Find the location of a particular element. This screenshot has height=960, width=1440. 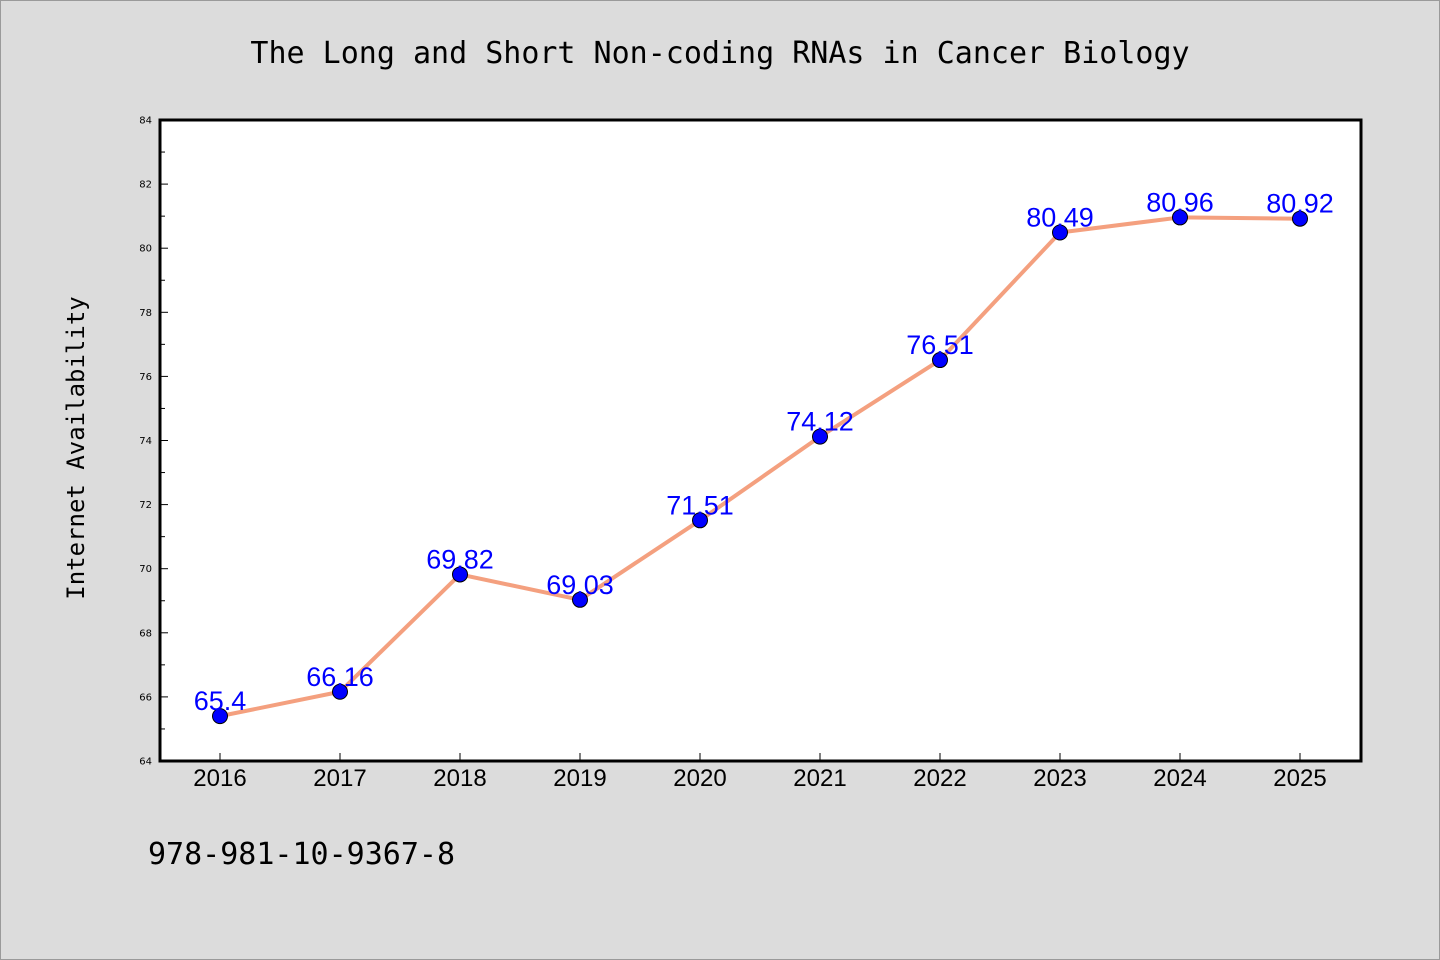

x-tick-label: 2016 is located at coordinates (219, 778).